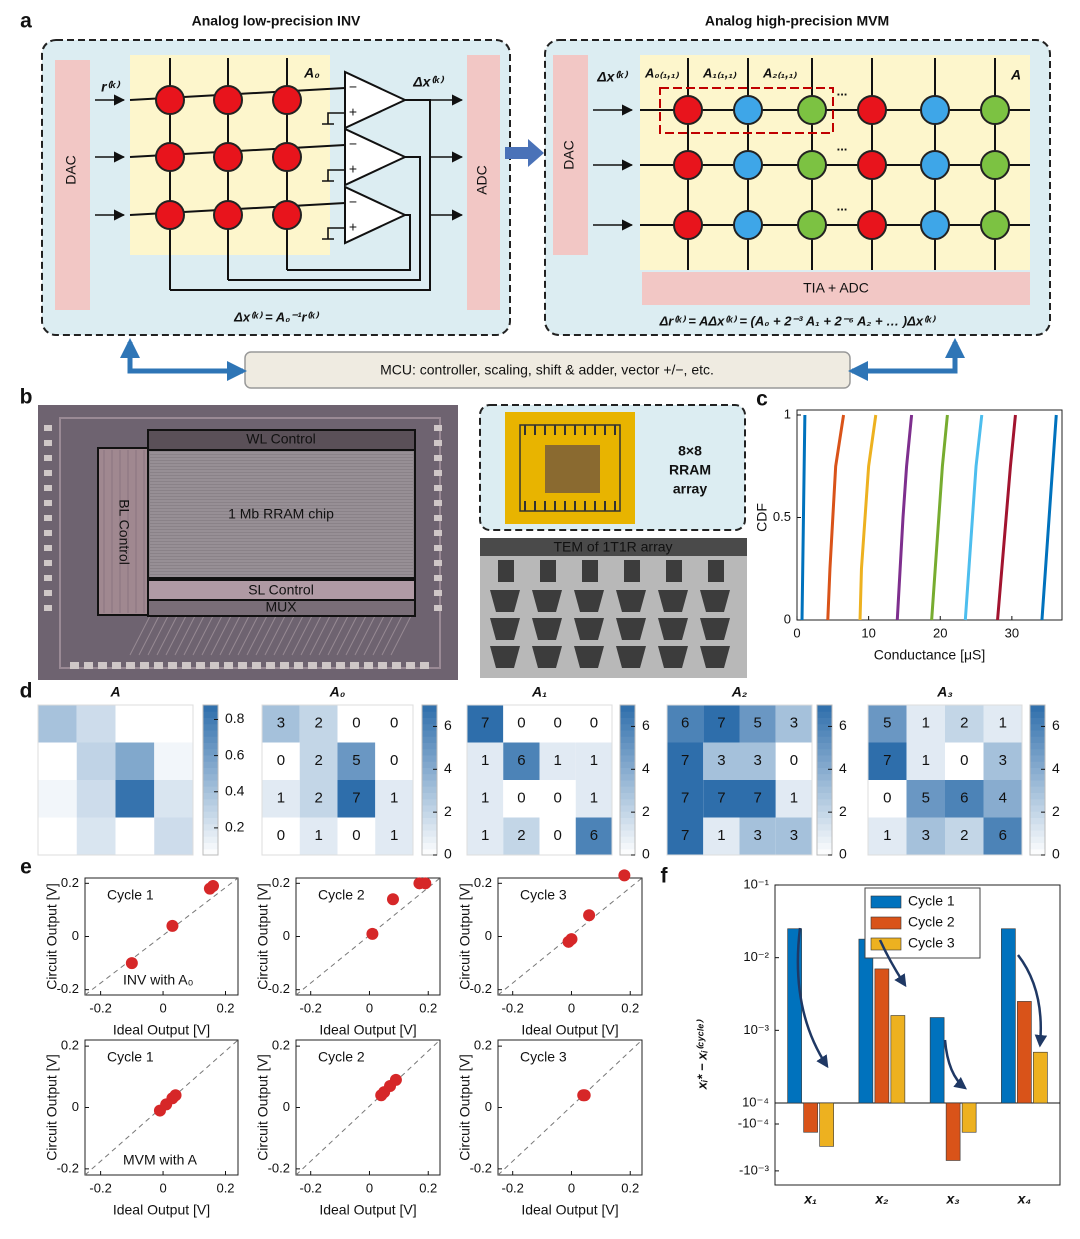 The width and height of the screenshot is (1080, 1239). I want to click on heatmap-frame, so click(539, 780).